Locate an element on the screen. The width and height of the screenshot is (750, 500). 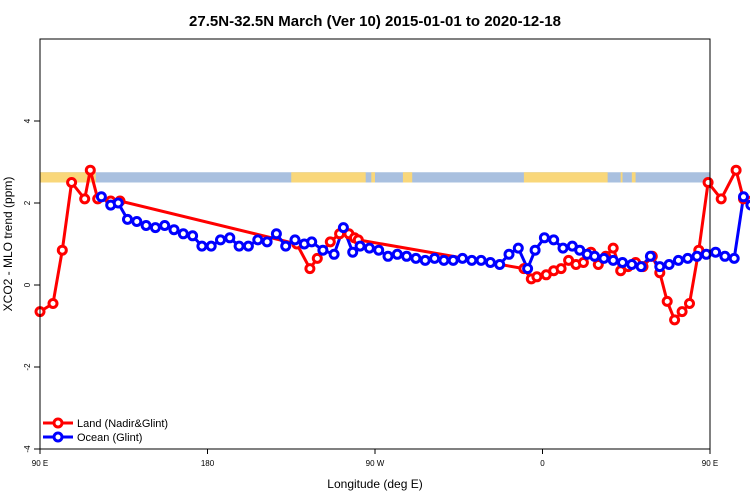
y-tick-label: 4 is located at coordinates (27, 120).